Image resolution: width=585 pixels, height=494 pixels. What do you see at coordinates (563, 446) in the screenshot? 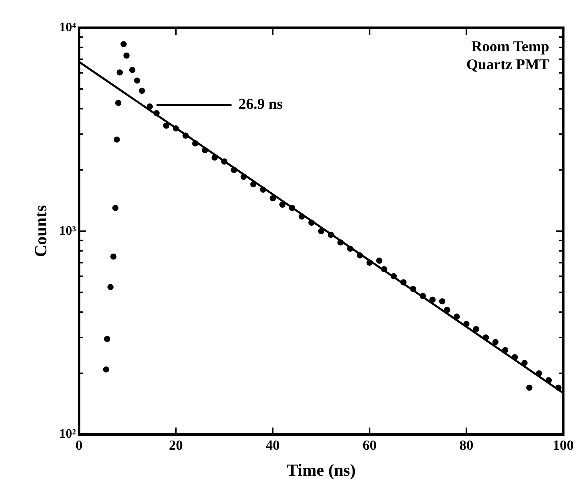
I see `x-tick-label: 100` at bounding box center [563, 446].